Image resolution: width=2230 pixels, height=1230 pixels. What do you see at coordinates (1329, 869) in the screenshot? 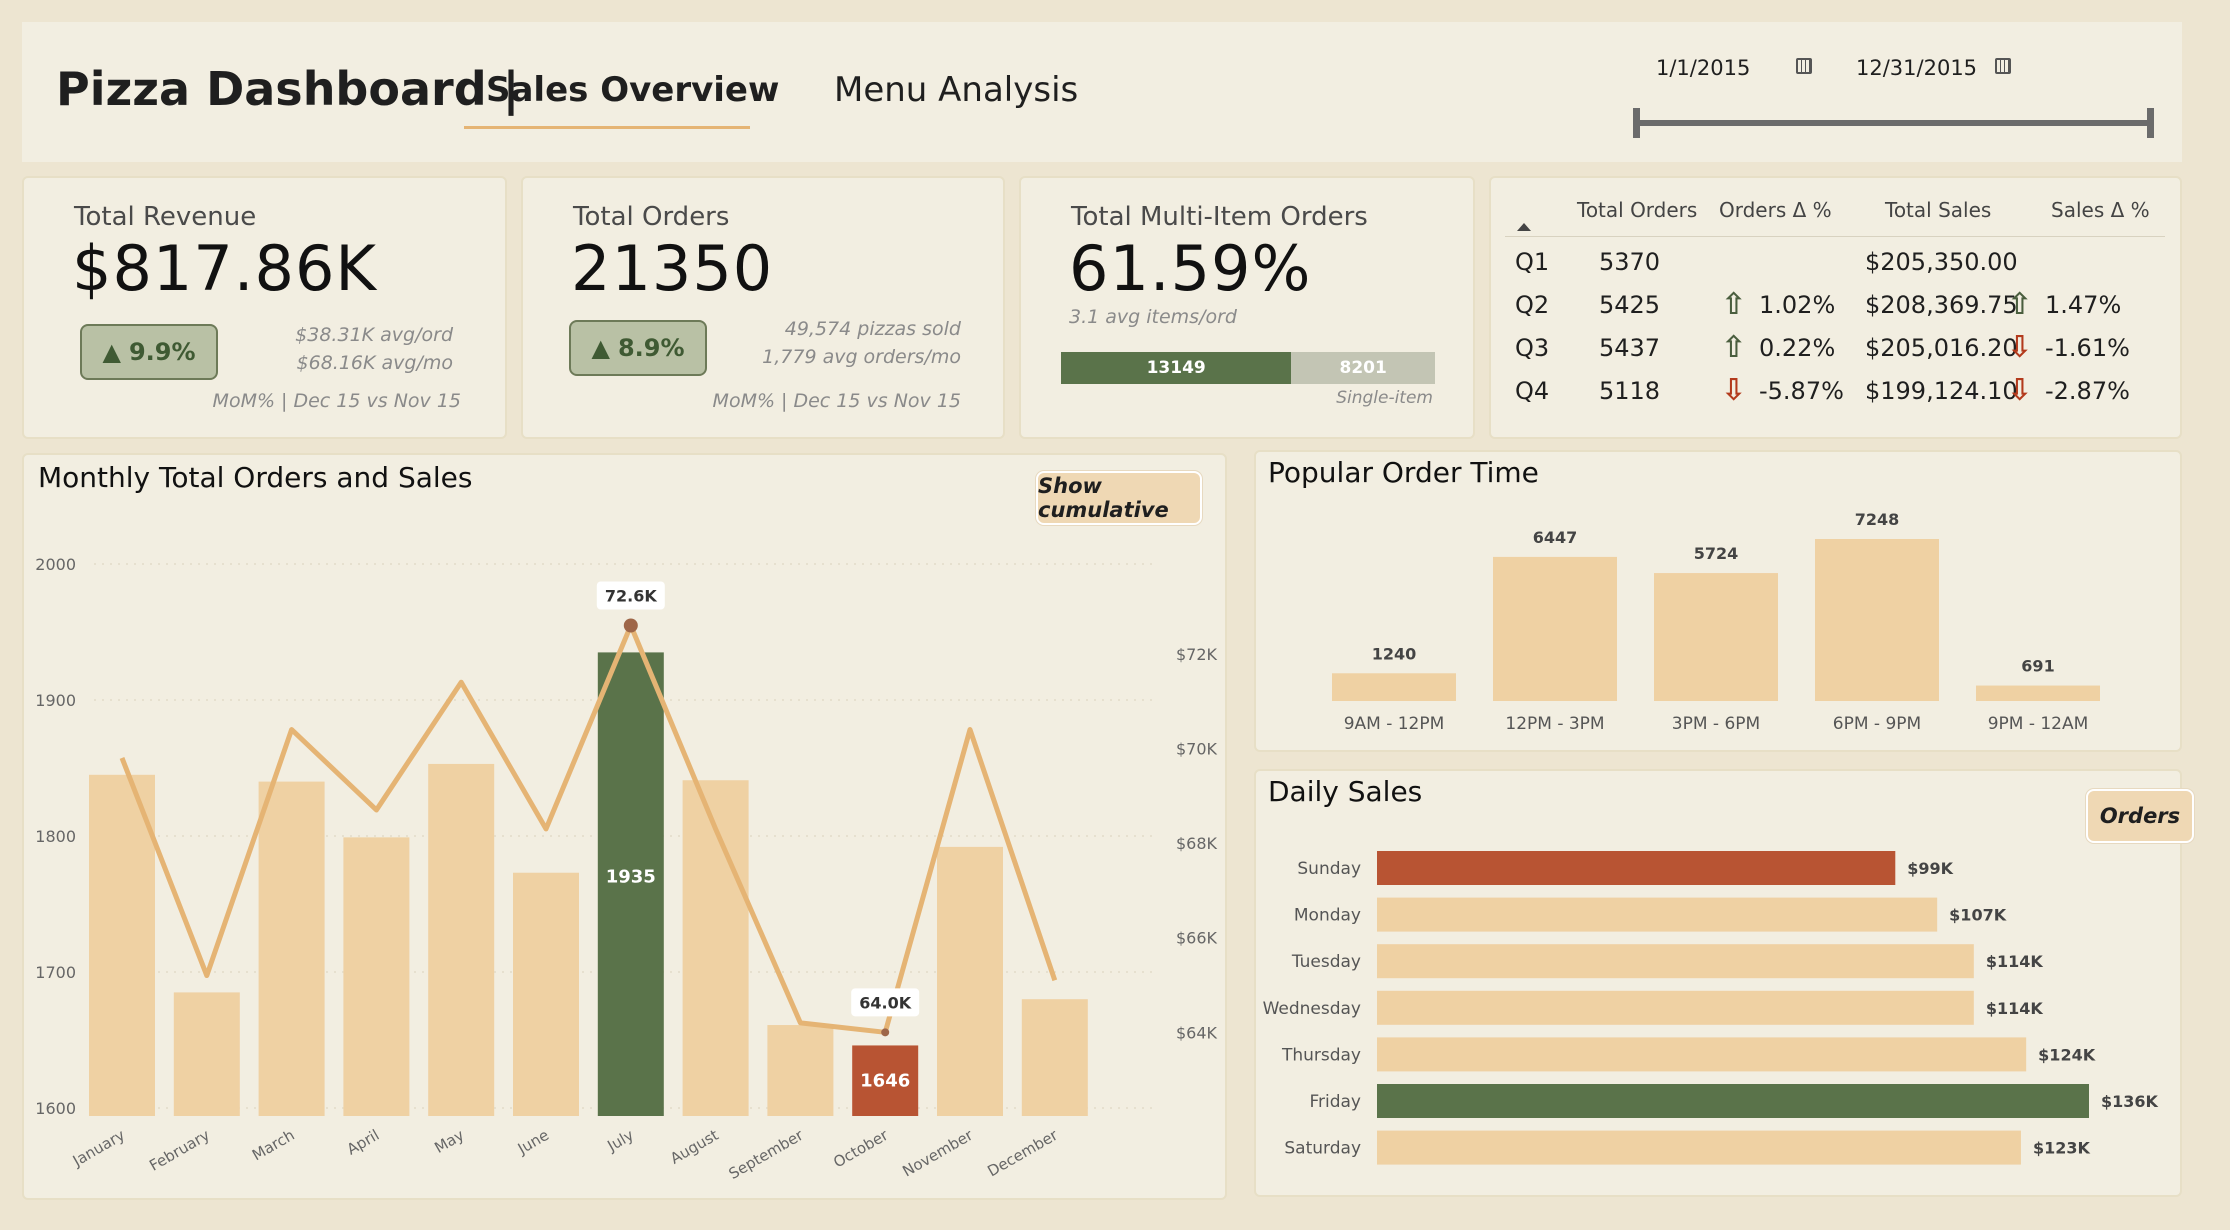
I see `y-axis-tick-label: Sunday` at bounding box center [1329, 869].